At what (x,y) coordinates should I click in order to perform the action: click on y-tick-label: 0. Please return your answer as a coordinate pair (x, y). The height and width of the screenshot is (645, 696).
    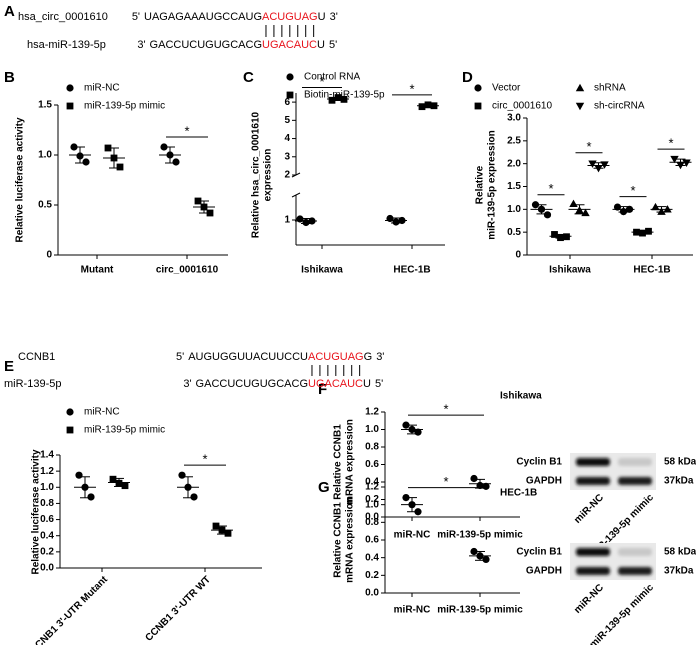
    Looking at the image, I should click on (49, 255).